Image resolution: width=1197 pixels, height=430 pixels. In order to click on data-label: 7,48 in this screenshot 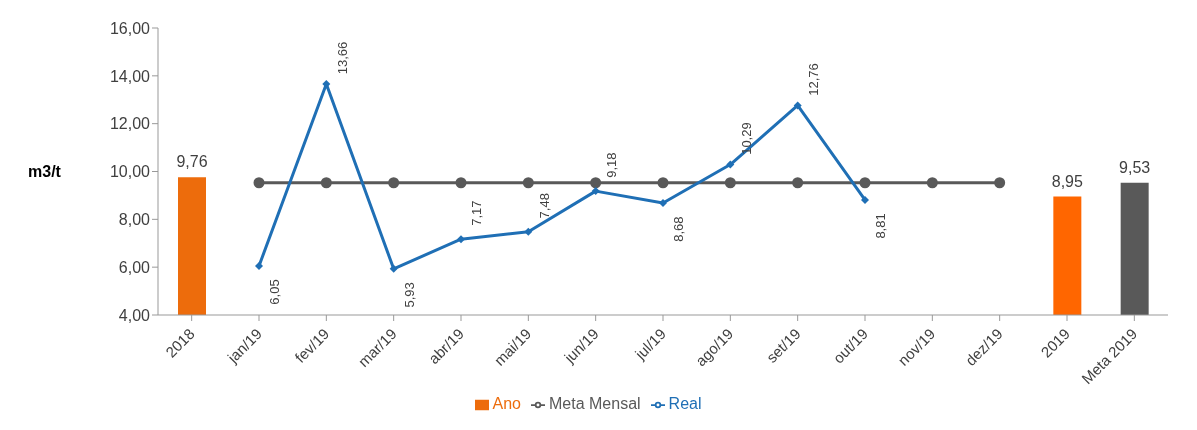, I will do `click(544, 206)`.